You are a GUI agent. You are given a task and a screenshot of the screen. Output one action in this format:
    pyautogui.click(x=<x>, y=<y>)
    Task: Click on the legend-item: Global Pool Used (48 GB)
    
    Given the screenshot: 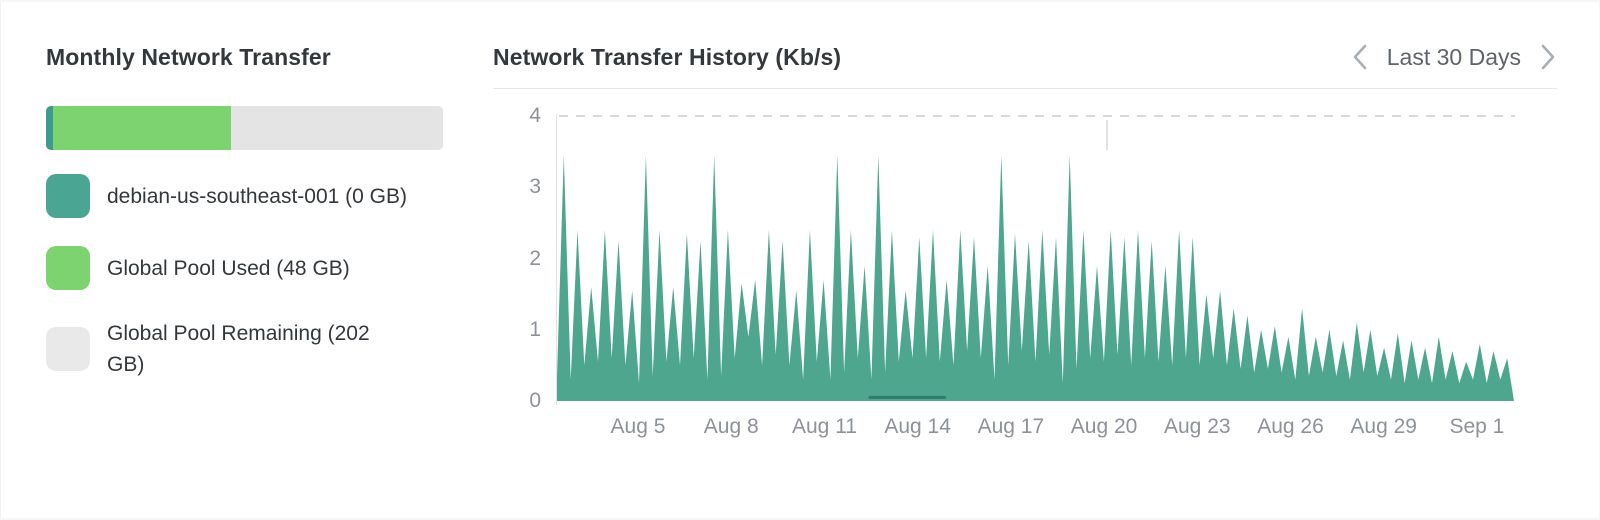 What is the action you would take?
    pyautogui.click(x=247, y=268)
    